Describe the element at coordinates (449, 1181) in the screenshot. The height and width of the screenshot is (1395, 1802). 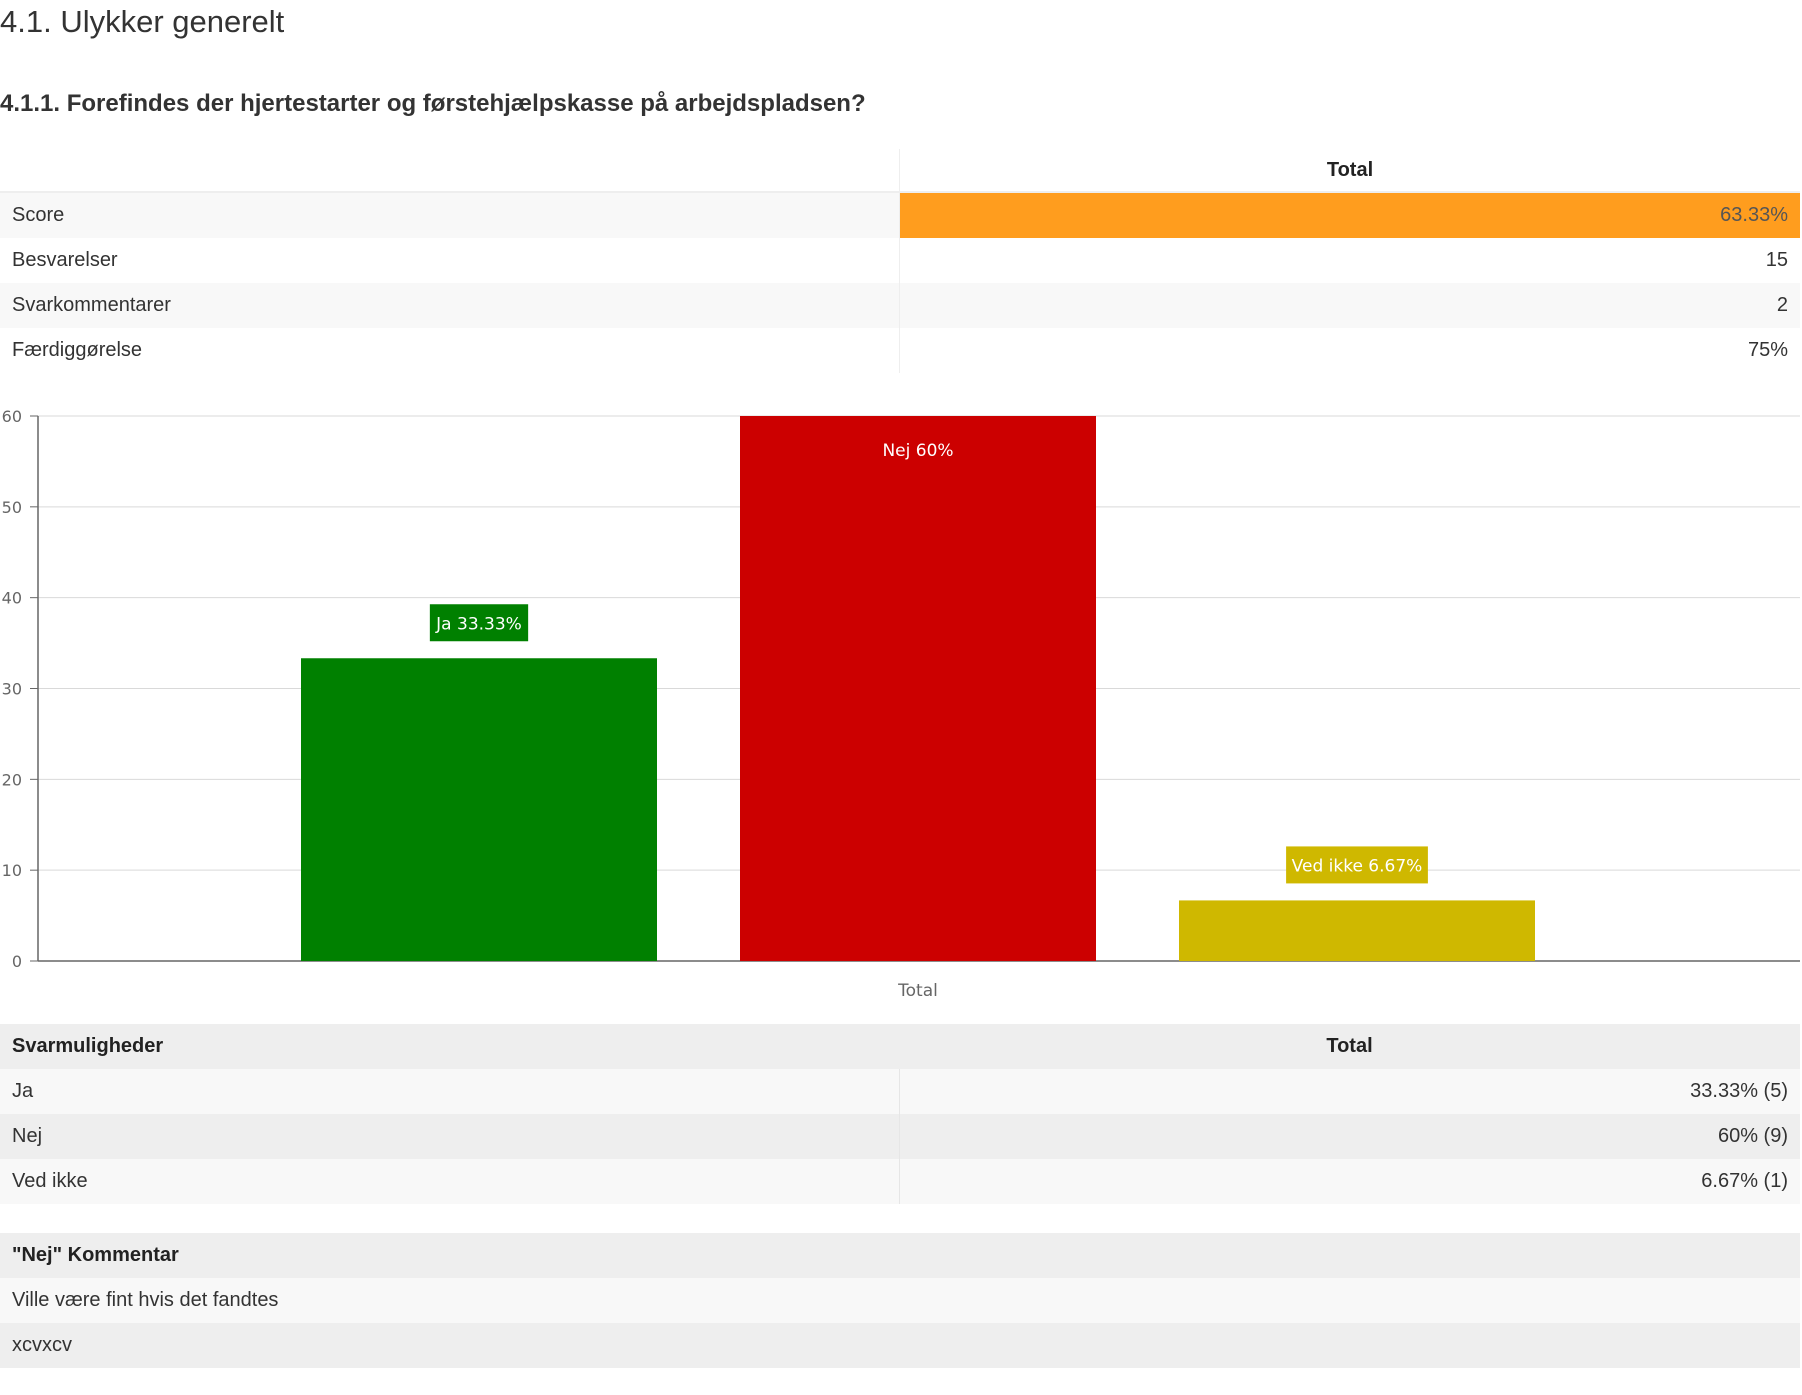
I see `option-label: Ved ikke` at that location.